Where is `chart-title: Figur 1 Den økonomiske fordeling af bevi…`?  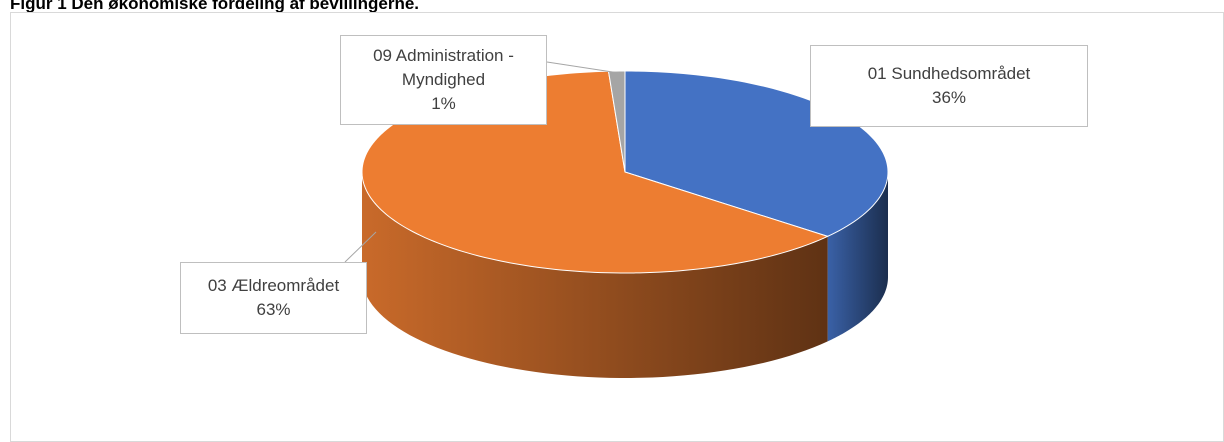
chart-title: Figur 1 Den økonomiske fordeling af bevi… is located at coordinates (215, 6).